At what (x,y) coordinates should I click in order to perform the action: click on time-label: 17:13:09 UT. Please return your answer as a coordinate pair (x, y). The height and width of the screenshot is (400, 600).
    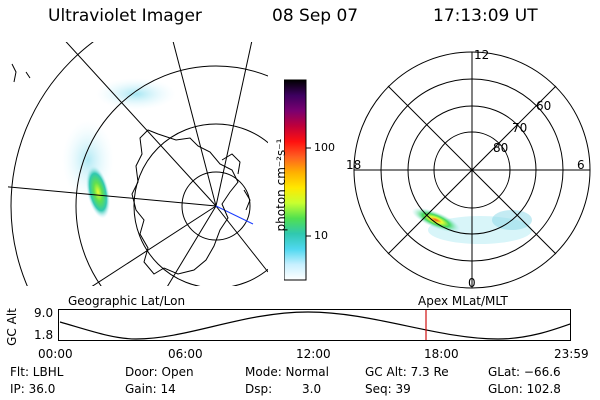
    Looking at the image, I should click on (485, 16).